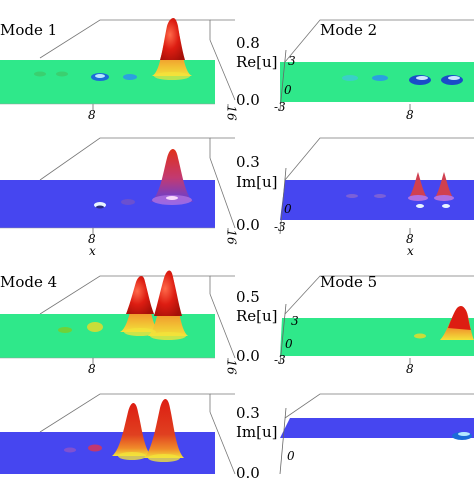  Describe the element at coordinates (130, 77) in the screenshot. I see `dip` at that location.